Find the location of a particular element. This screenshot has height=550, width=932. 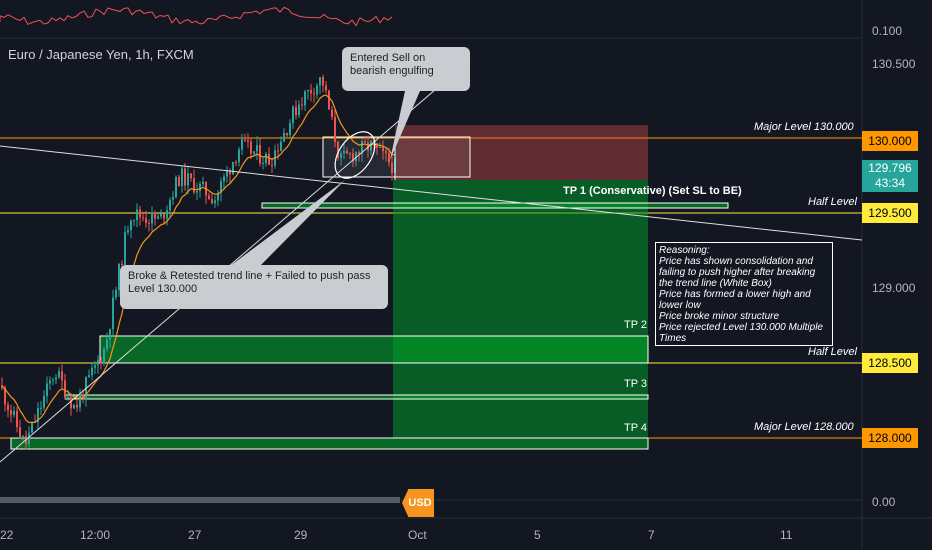

x-tick-22: 22 is located at coordinates (7, 535).